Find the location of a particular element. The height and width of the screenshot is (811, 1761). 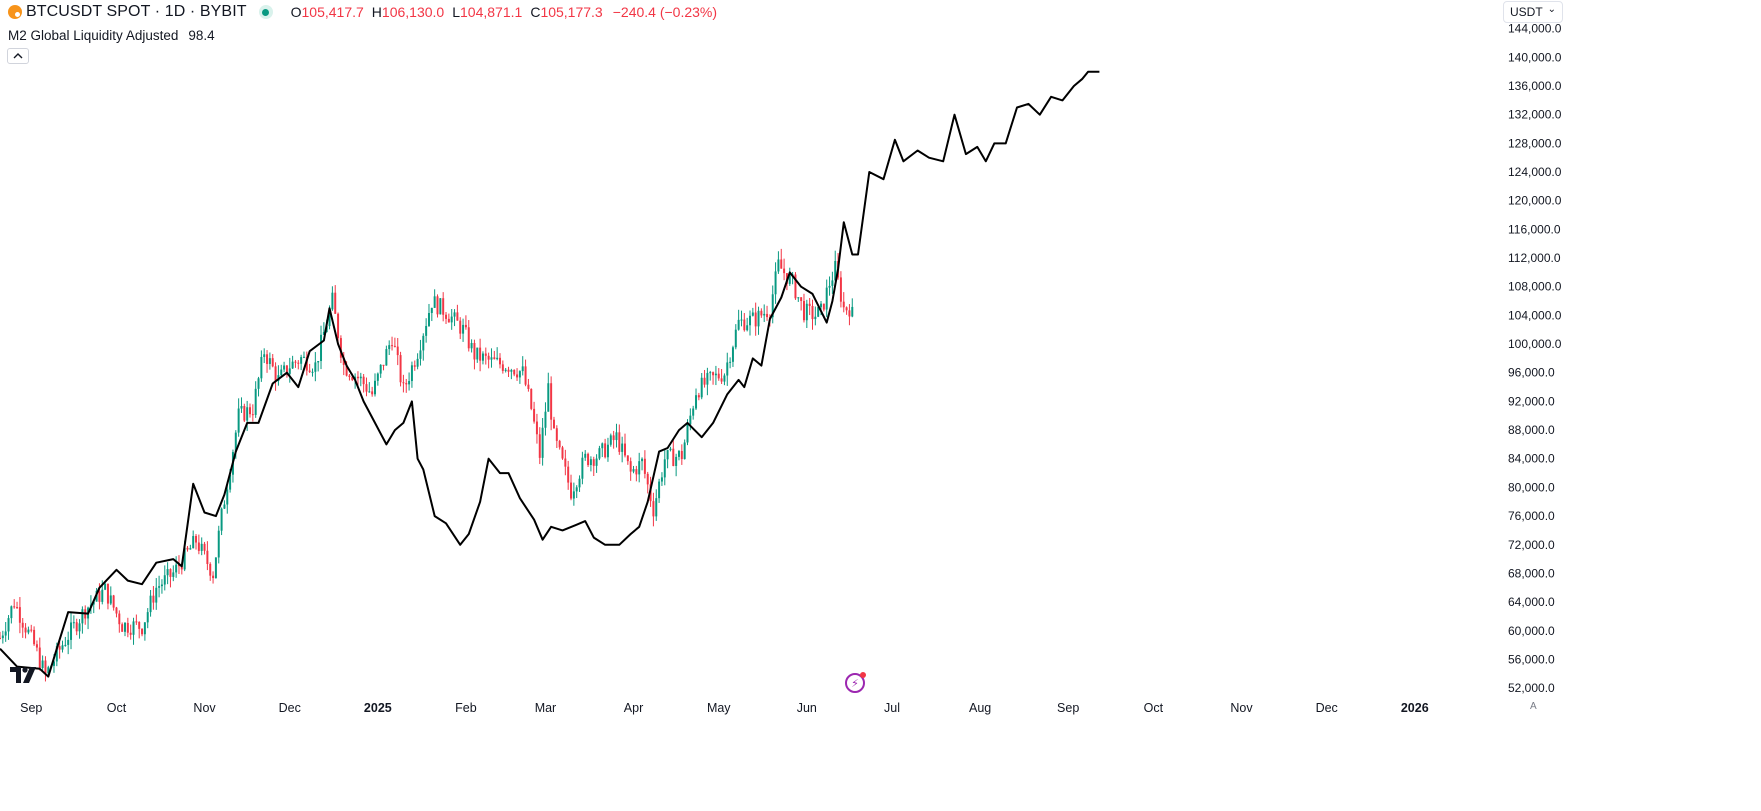

indicator-legend: M2 Global Liquidity Adjusted 98.4 is located at coordinates (111, 35).